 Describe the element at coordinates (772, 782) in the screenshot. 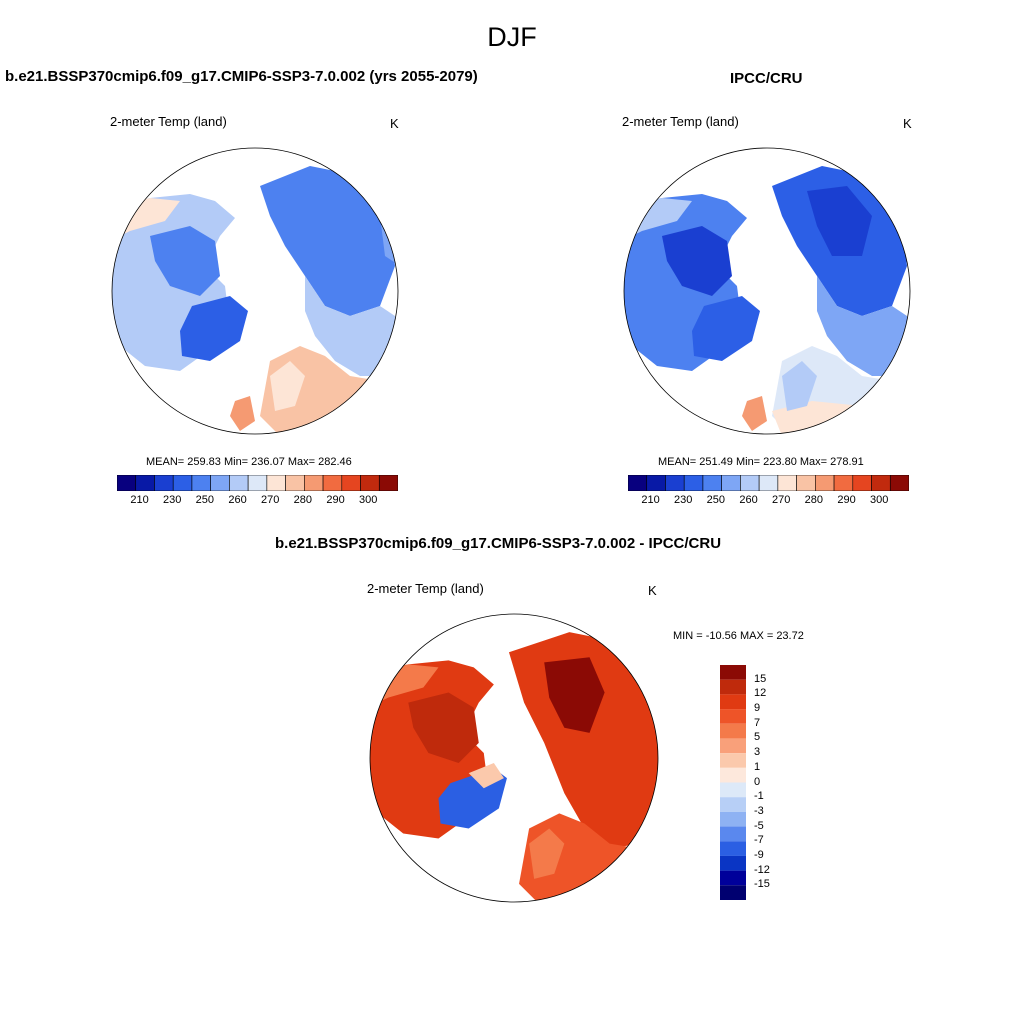

I see `panel3-colorbar-ticks: 15 12 9 7 5 3 1 0 -1 -3 -5 -7 -9 -12 -15` at that location.